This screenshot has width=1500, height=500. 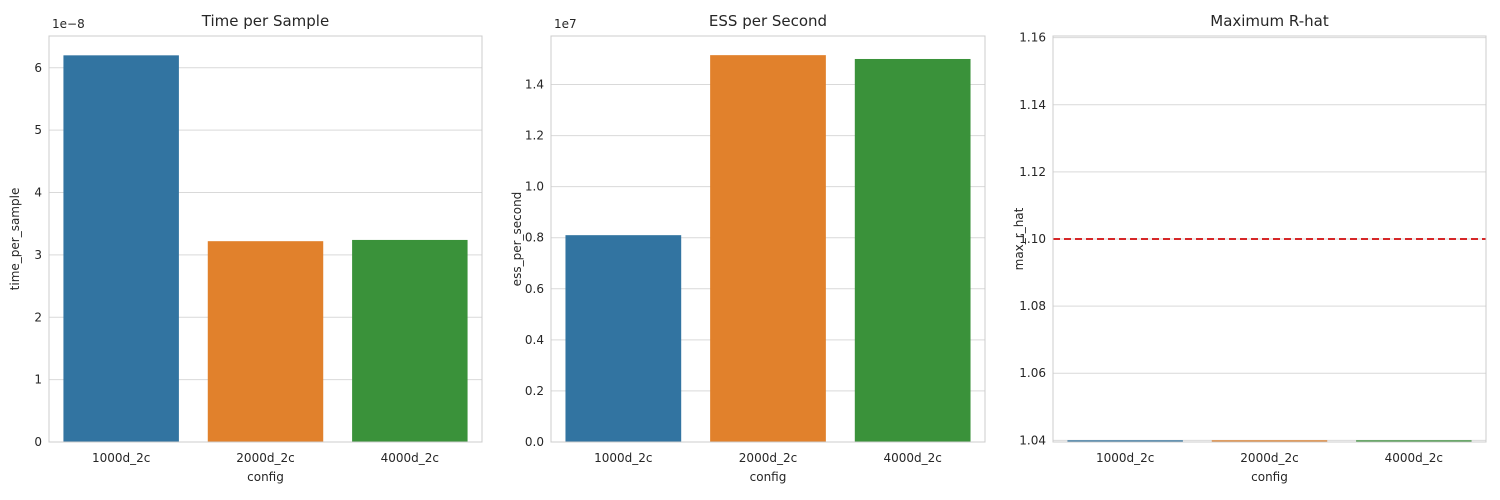 What do you see at coordinates (534, 187) in the screenshot?
I see `y-tick-label: 1.0` at bounding box center [534, 187].